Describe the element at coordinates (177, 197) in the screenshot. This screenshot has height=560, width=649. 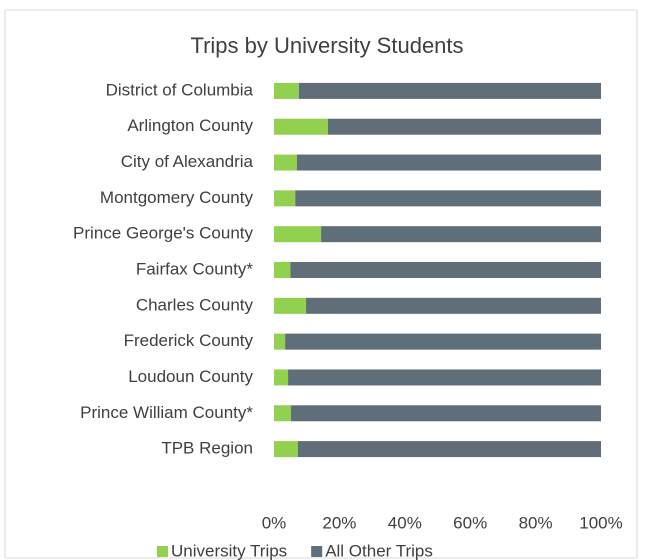
I see `y-tick-label: Montgomery County` at that location.